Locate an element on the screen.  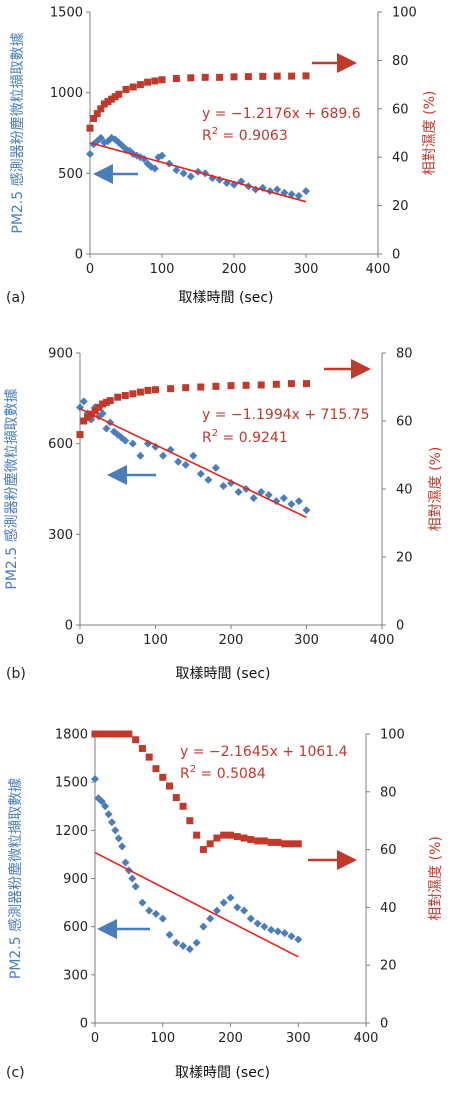
right-y-tick-label: 40 is located at coordinates (388, 908).